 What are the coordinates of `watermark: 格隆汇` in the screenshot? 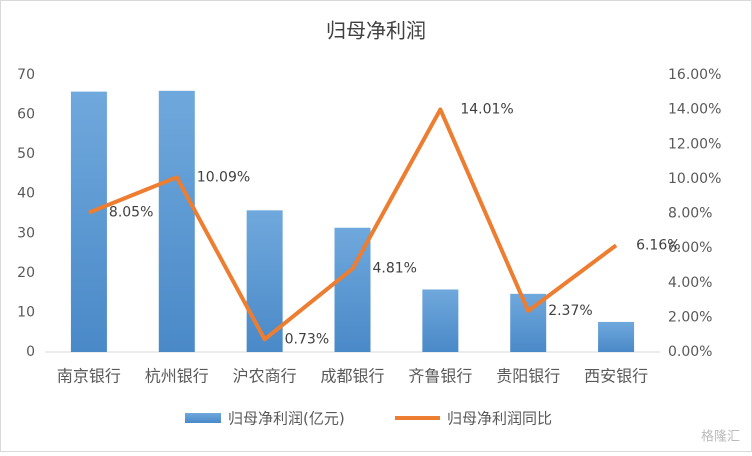 It's located at (720, 437).